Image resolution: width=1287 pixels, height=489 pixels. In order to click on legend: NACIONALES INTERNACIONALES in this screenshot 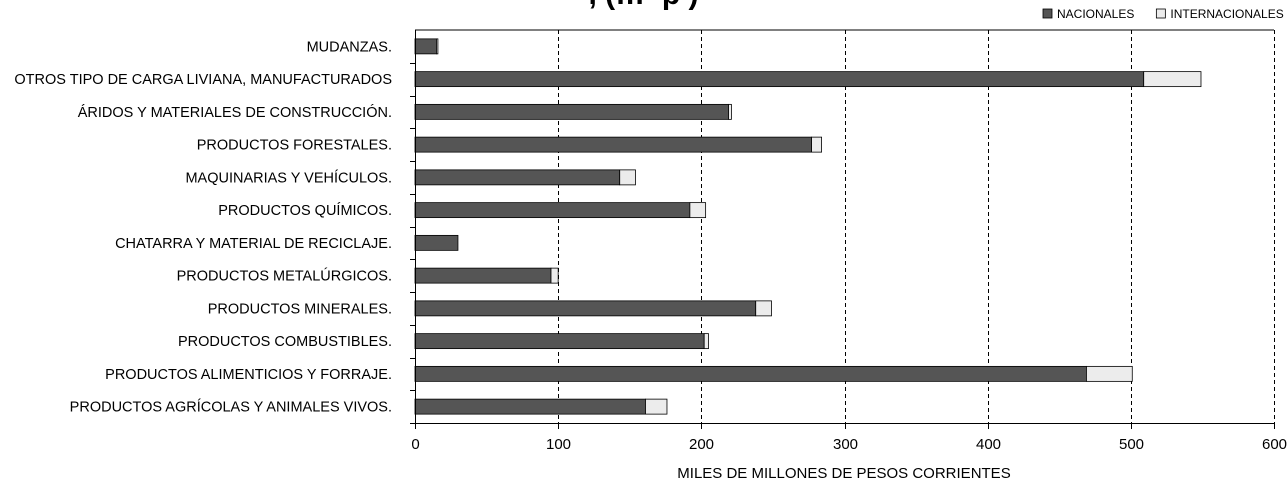, I will do `click(1163, 14)`.